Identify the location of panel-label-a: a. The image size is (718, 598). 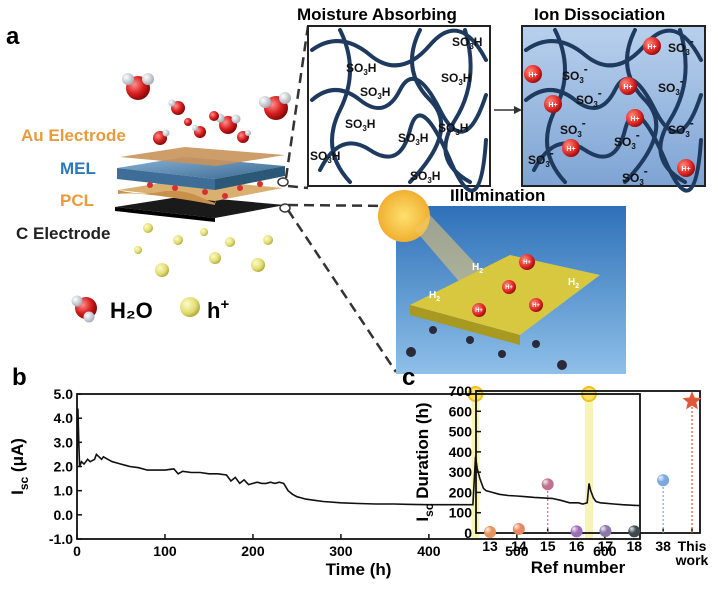
(13, 36).